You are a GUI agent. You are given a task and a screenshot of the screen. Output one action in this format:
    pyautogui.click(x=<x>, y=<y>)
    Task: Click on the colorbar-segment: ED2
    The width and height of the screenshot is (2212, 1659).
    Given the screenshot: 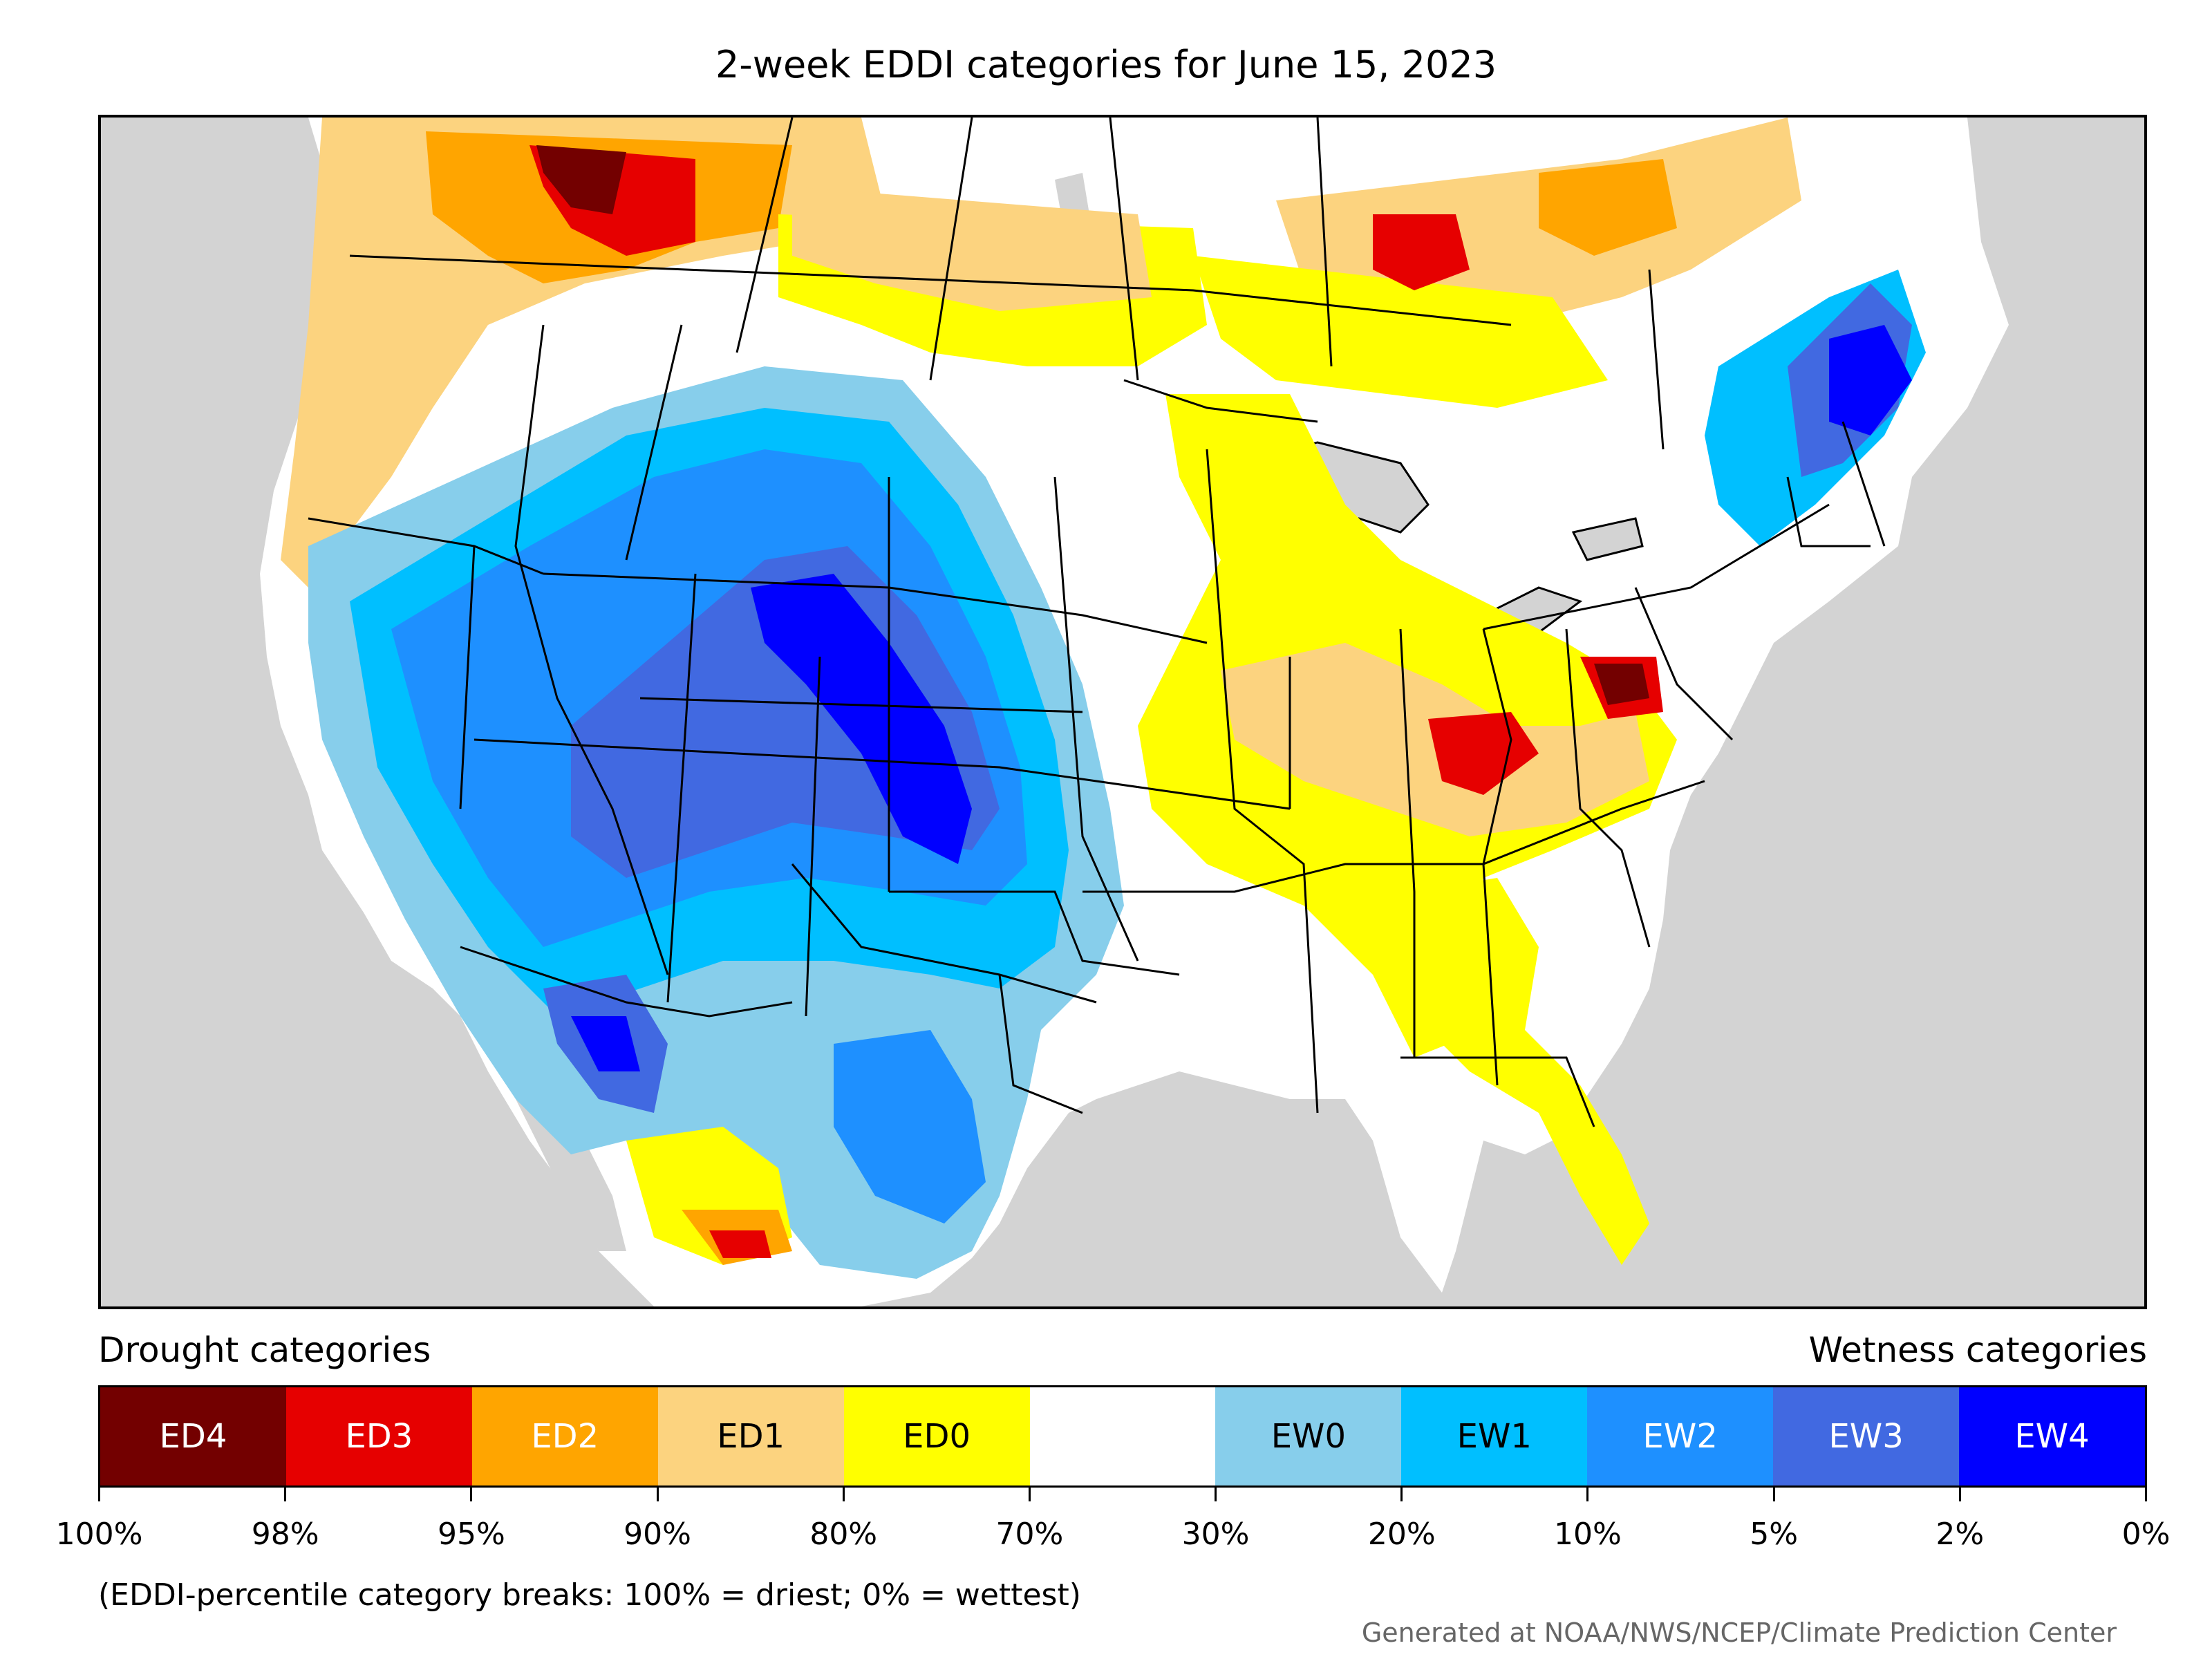 What is the action you would take?
    pyautogui.click(x=564, y=1436)
    